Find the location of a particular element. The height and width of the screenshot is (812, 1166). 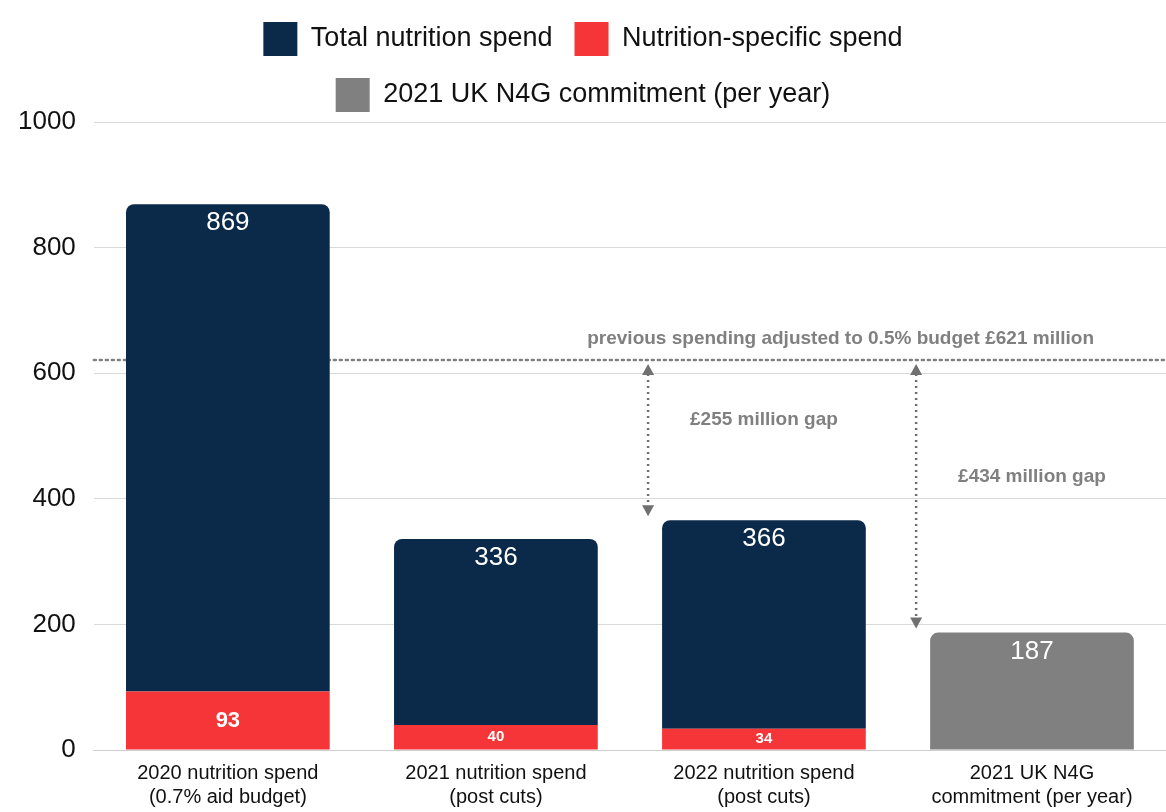

total-label: 869 is located at coordinates (228, 221).